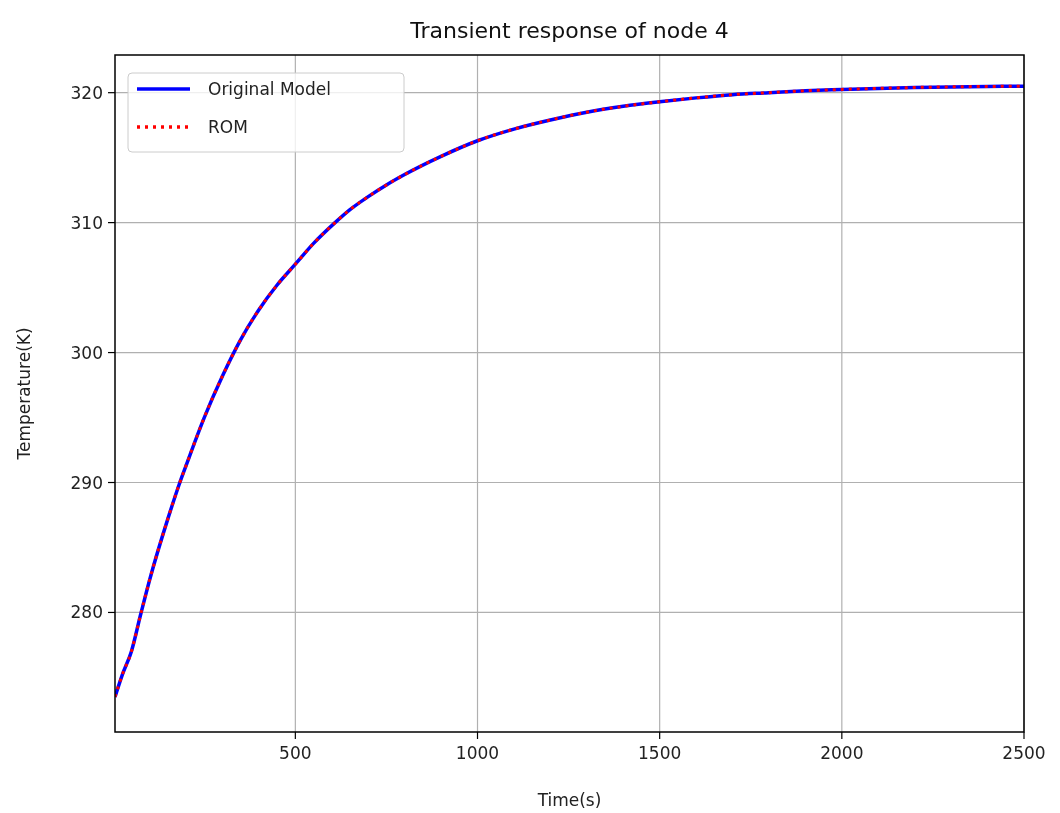 This screenshot has width=1060, height=813. Describe the element at coordinates (660, 753) in the screenshot. I see `x-tick-label: 1500` at that location.